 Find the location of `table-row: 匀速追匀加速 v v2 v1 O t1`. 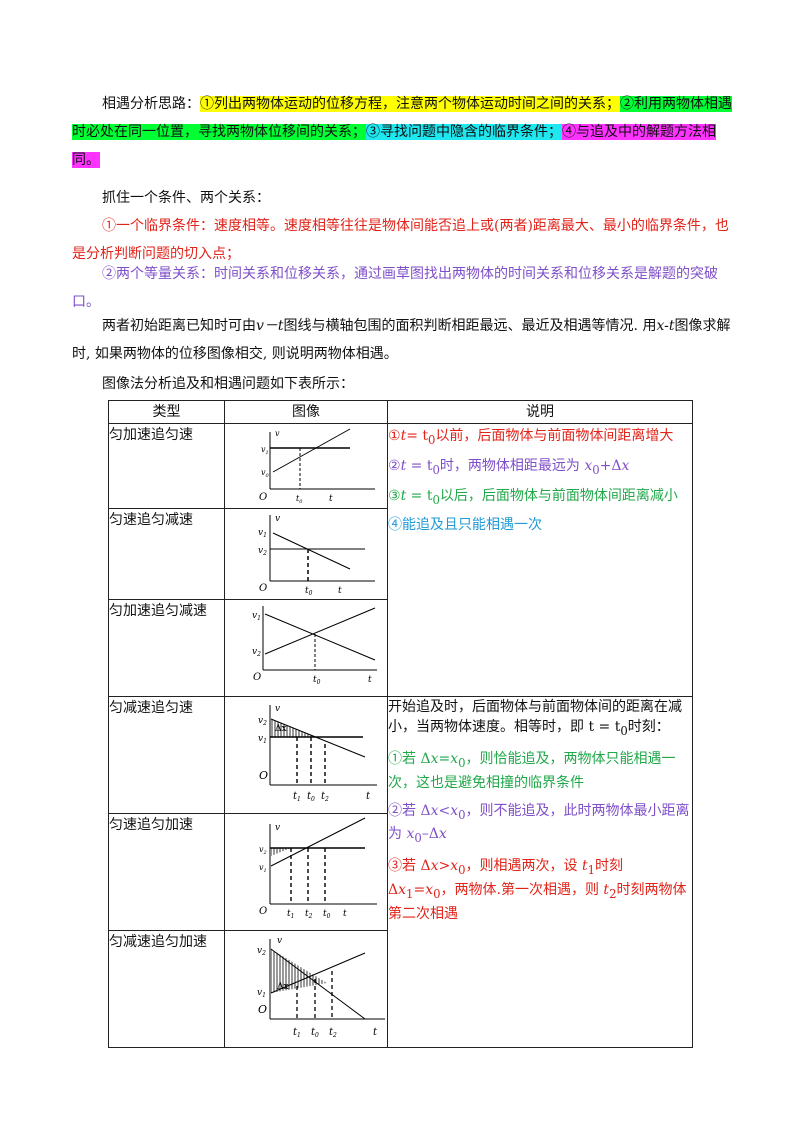

table-row: 匀速追匀加速 v v2 v1 O t1 is located at coordinates (400, 872).